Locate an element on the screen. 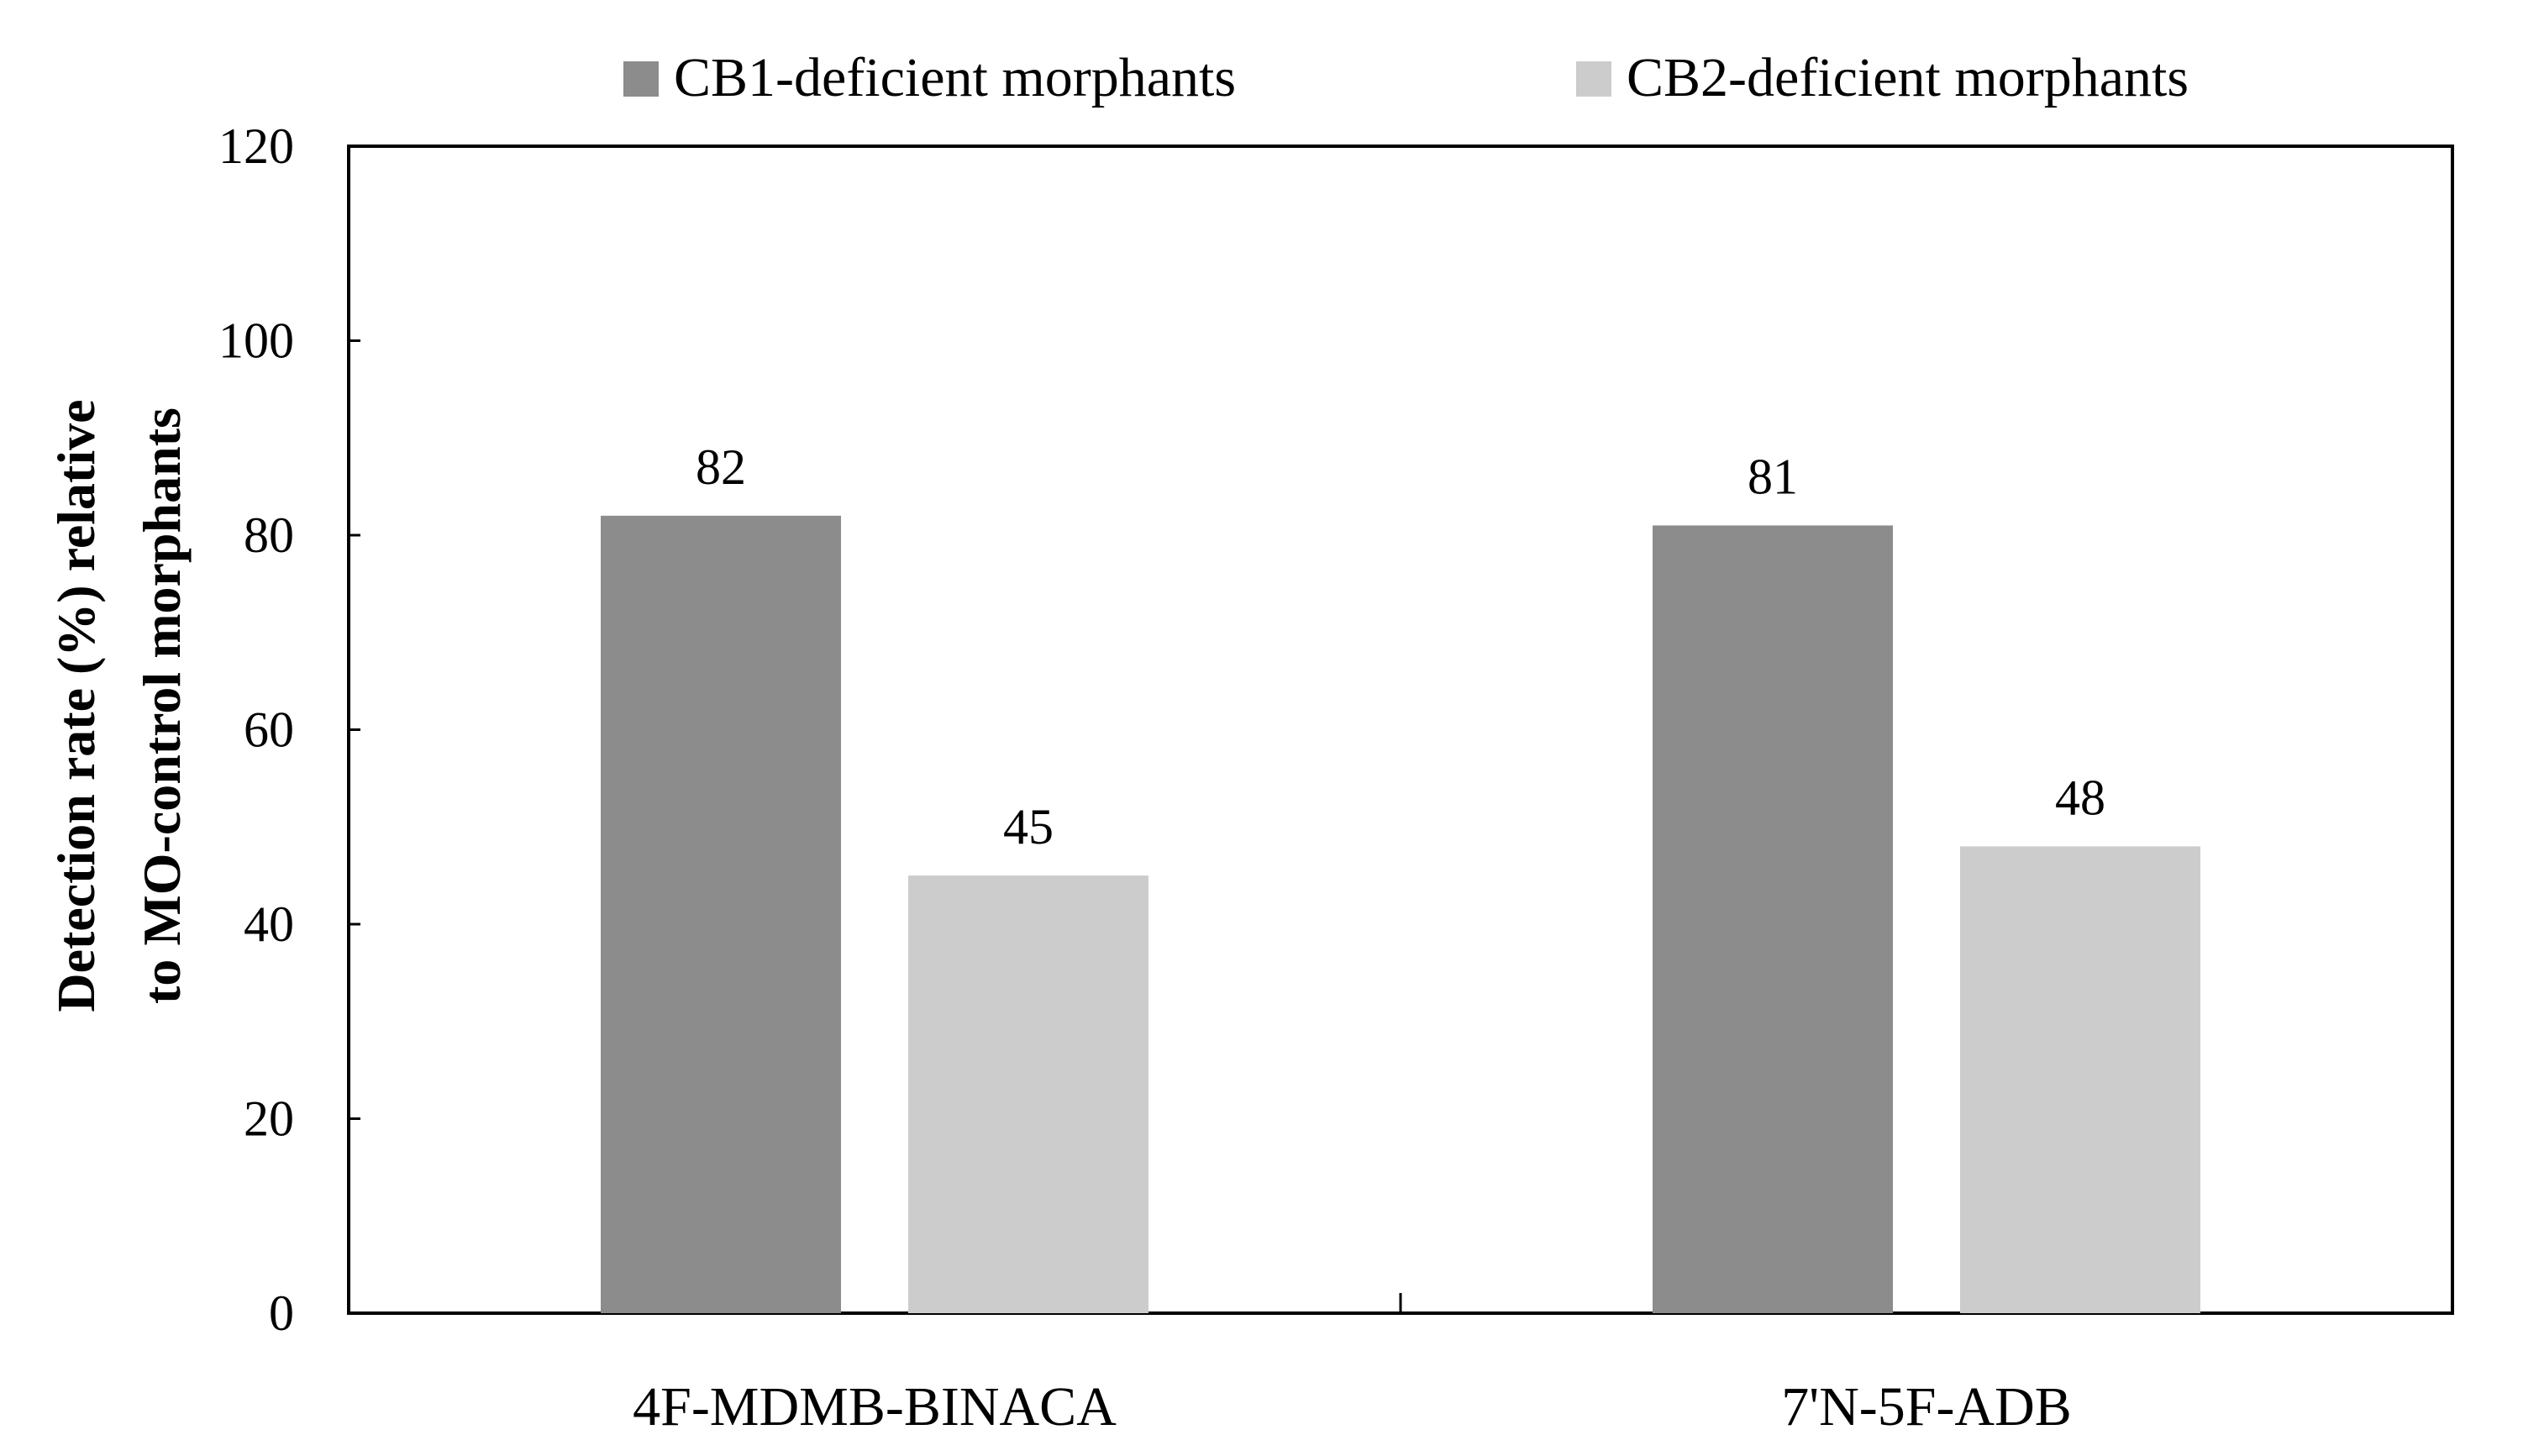  y-axis-label-line2: to MO-control morphants is located at coordinates (162, 705).